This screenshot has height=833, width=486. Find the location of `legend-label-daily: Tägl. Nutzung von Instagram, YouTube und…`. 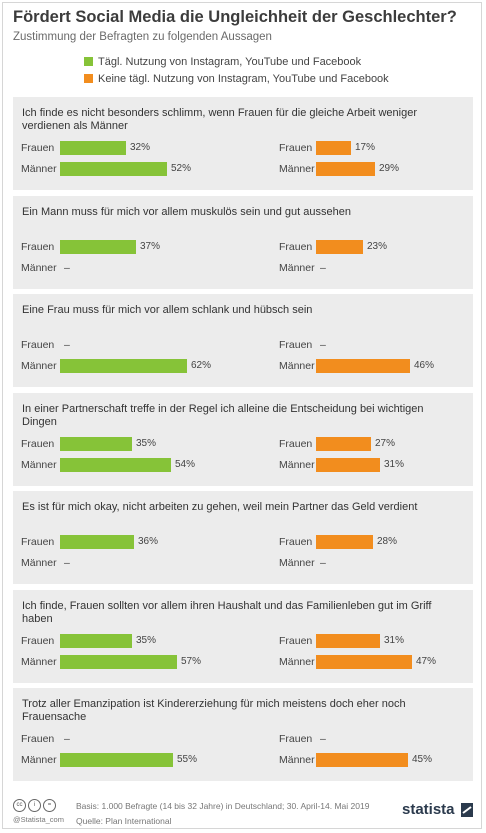

legend-label-daily: Tägl. Nutzung von Instagram, YouTube und… is located at coordinates (230, 62).